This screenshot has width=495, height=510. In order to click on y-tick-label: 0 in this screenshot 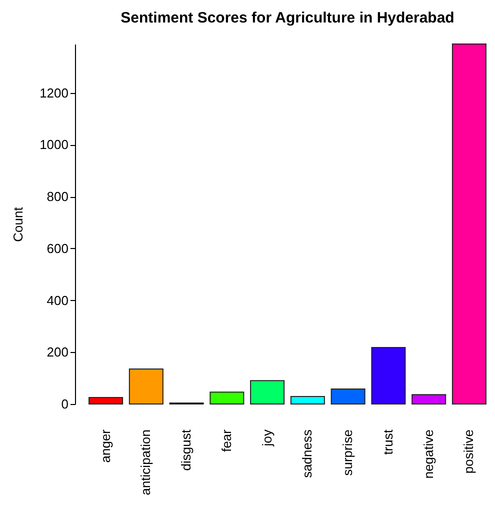, I will do `click(64, 404)`.